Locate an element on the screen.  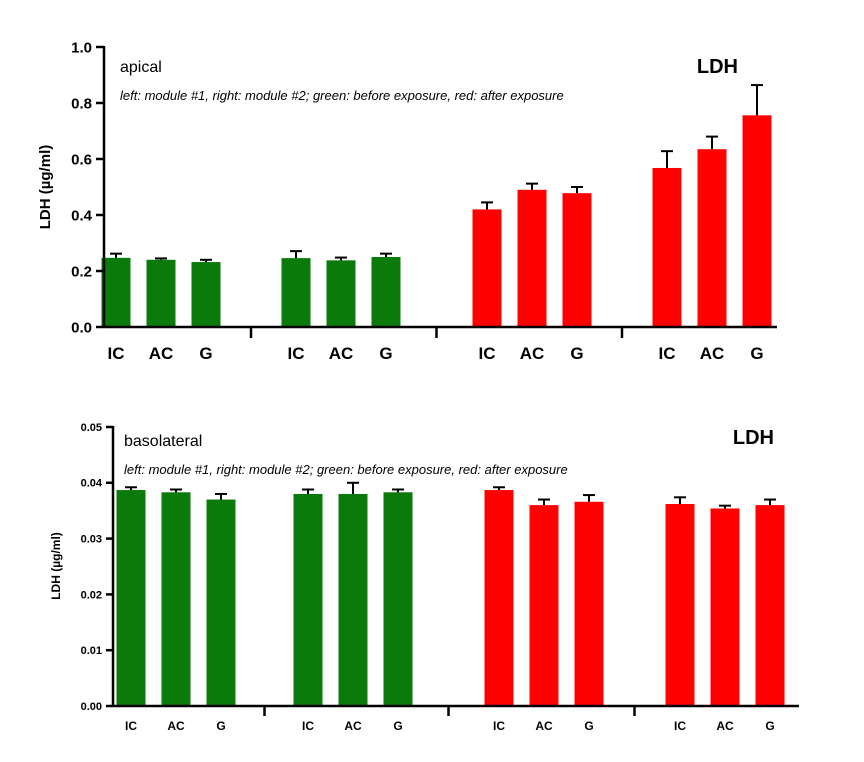
y-tick-label: 0.04 is located at coordinates (92, 484).